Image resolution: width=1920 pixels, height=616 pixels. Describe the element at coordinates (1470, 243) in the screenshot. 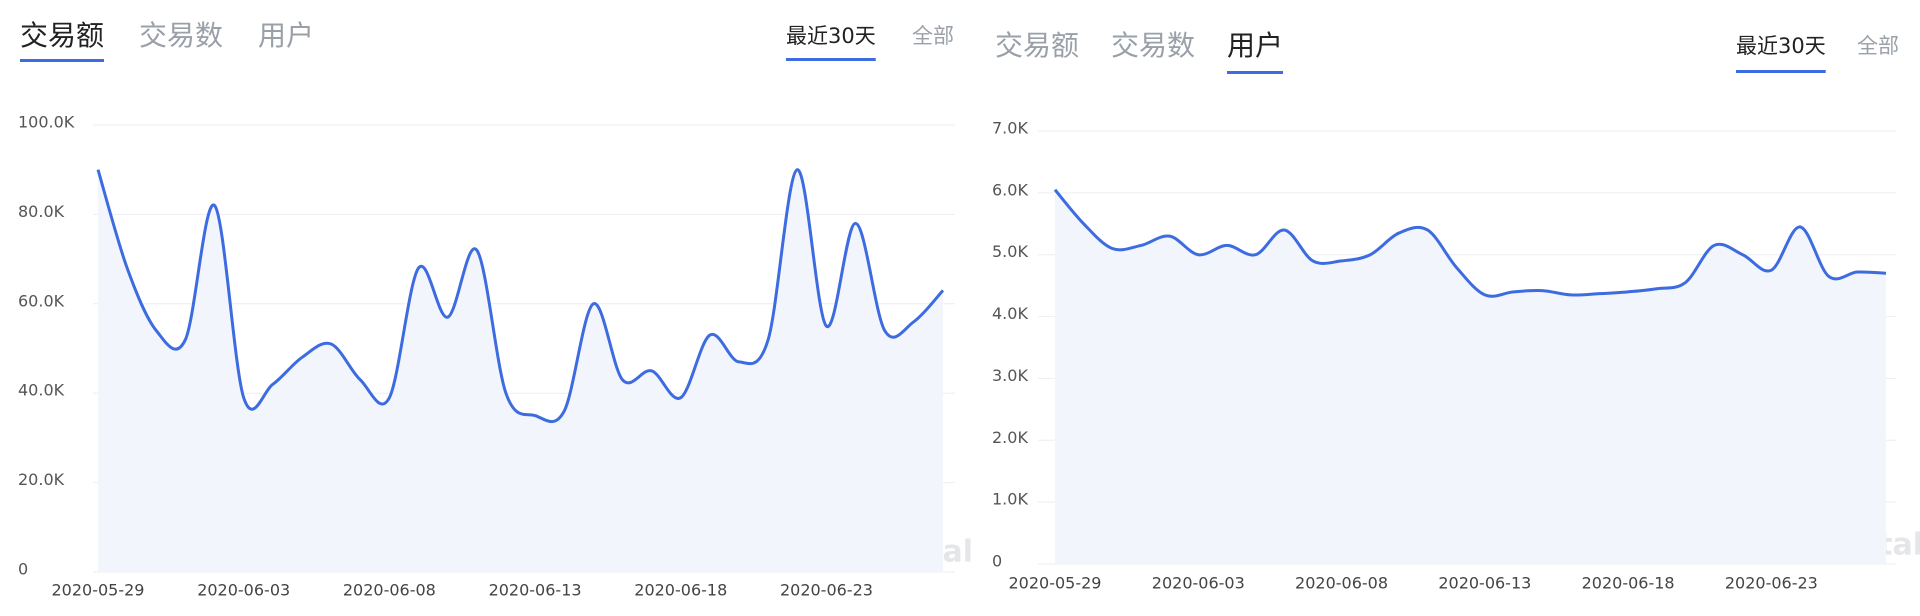

I see `line` at that location.